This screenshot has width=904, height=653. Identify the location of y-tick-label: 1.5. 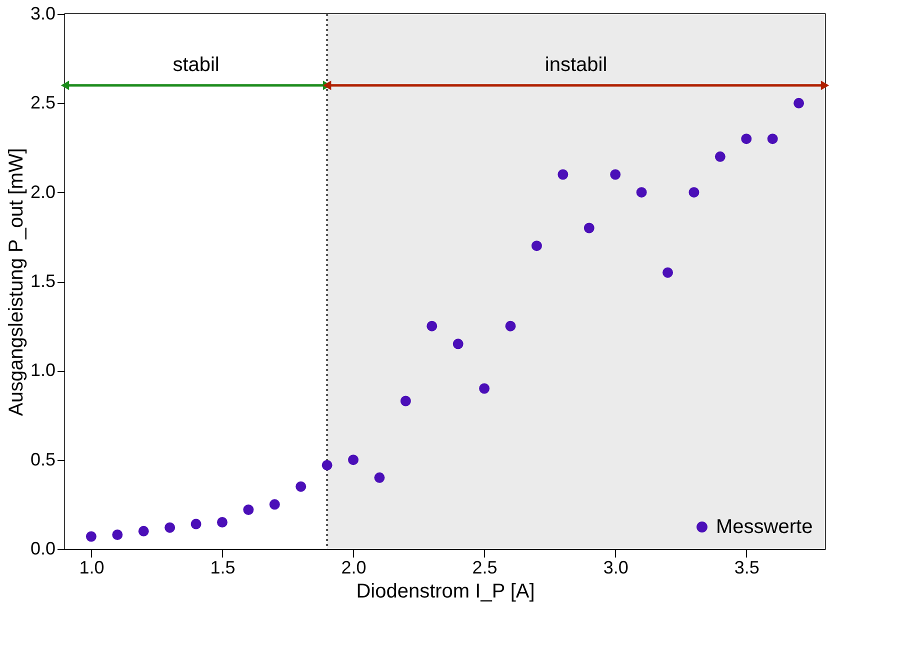
(43, 281).